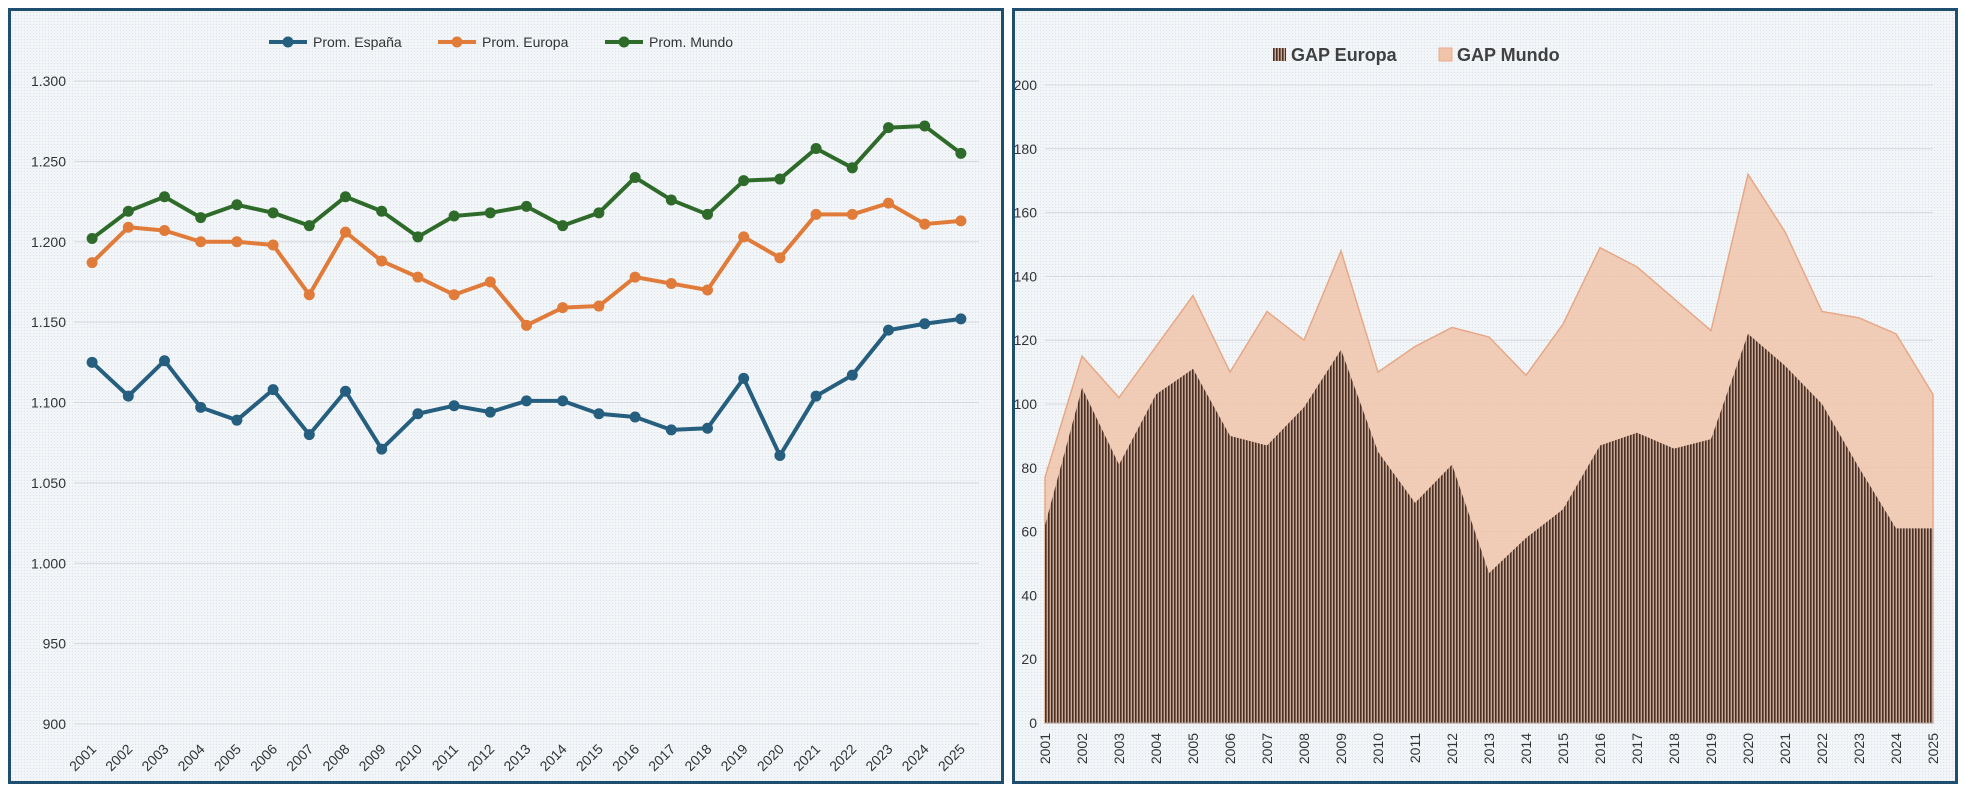 This screenshot has height=794, width=1966. What do you see at coordinates (1445, 54) in the screenshot?
I see `legend-swatch-gap-mundo` at bounding box center [1445, 54].